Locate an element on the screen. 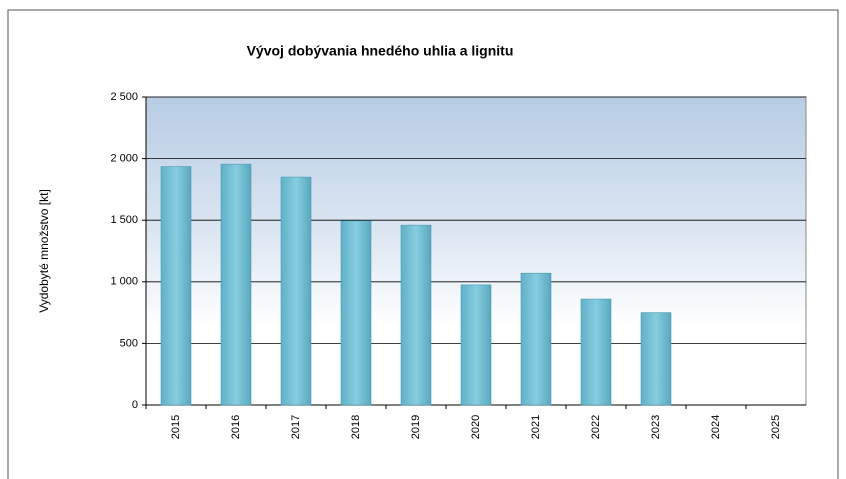  x-tick-label: 2016 is located at coordinates (236, 427).